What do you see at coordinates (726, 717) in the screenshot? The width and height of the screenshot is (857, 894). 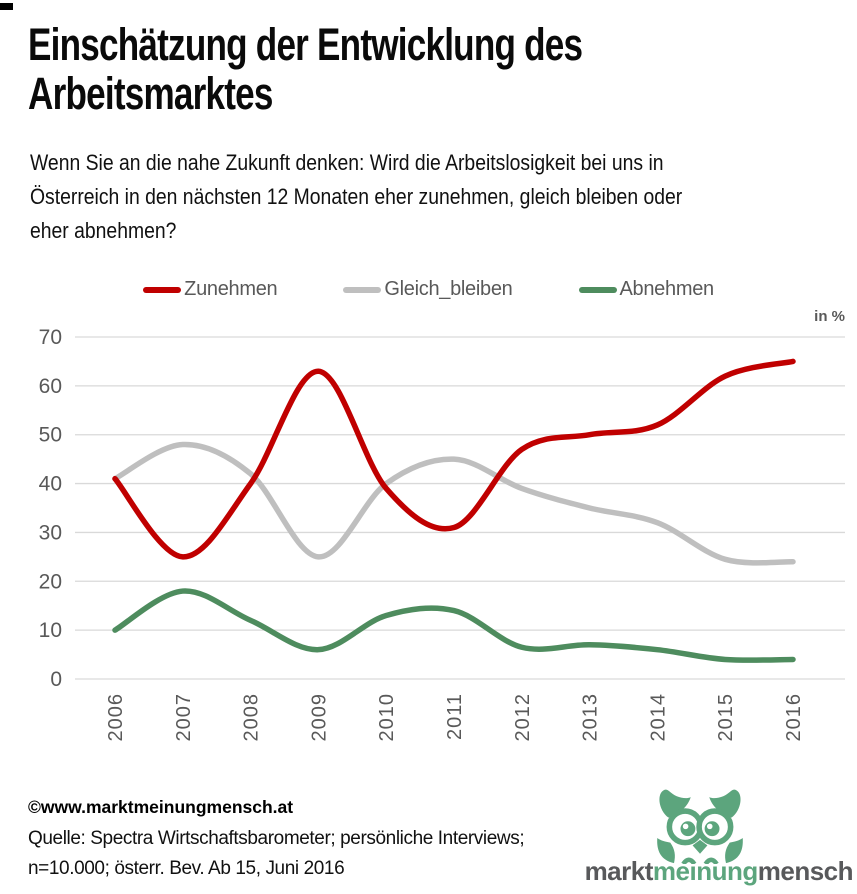 I see `x-axis-tick-label: 2015` at bounding box center [726, 717].